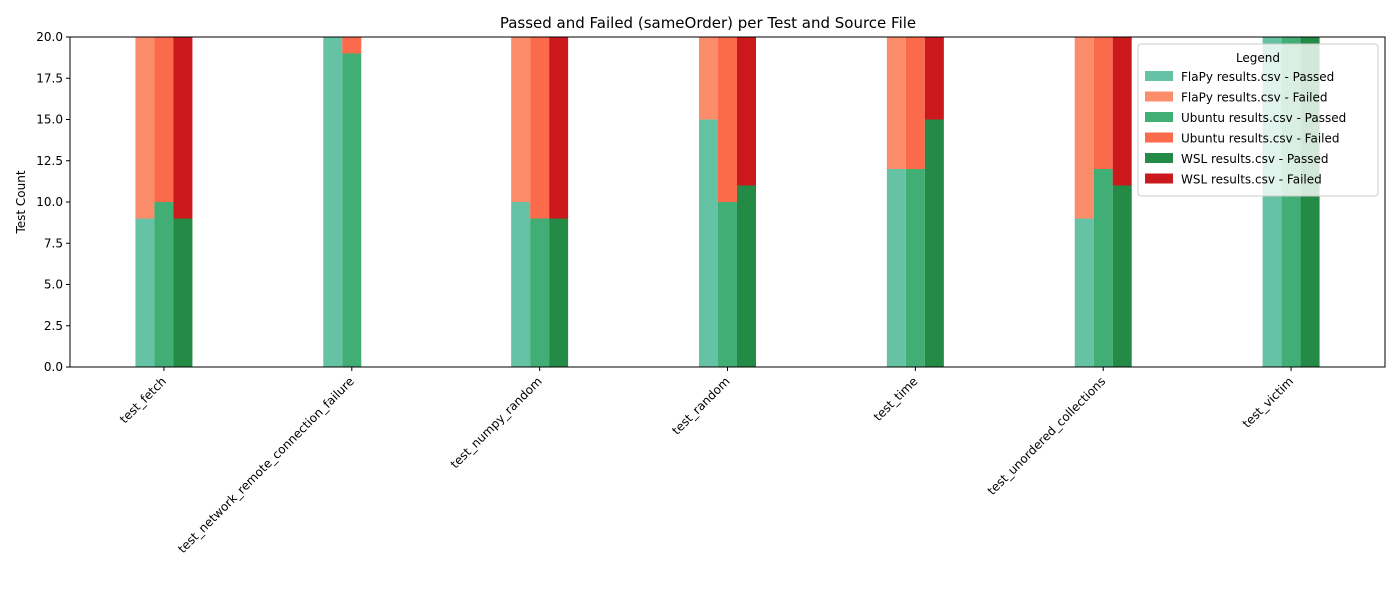  I want to click on legend-entry: Ubuntu results.csv - Failed, so click(1260, 139).